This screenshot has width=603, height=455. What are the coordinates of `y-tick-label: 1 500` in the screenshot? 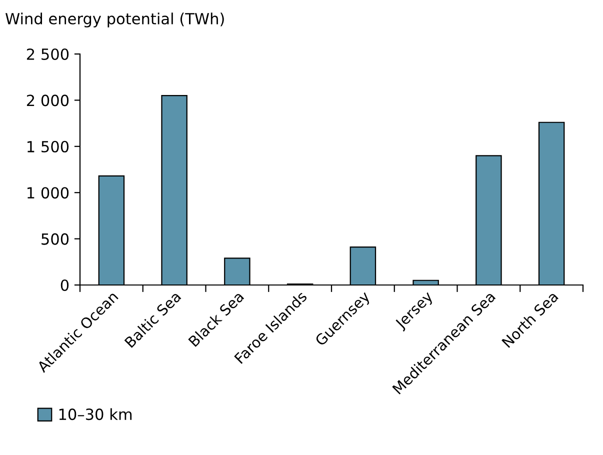 It's located at (48, 146).